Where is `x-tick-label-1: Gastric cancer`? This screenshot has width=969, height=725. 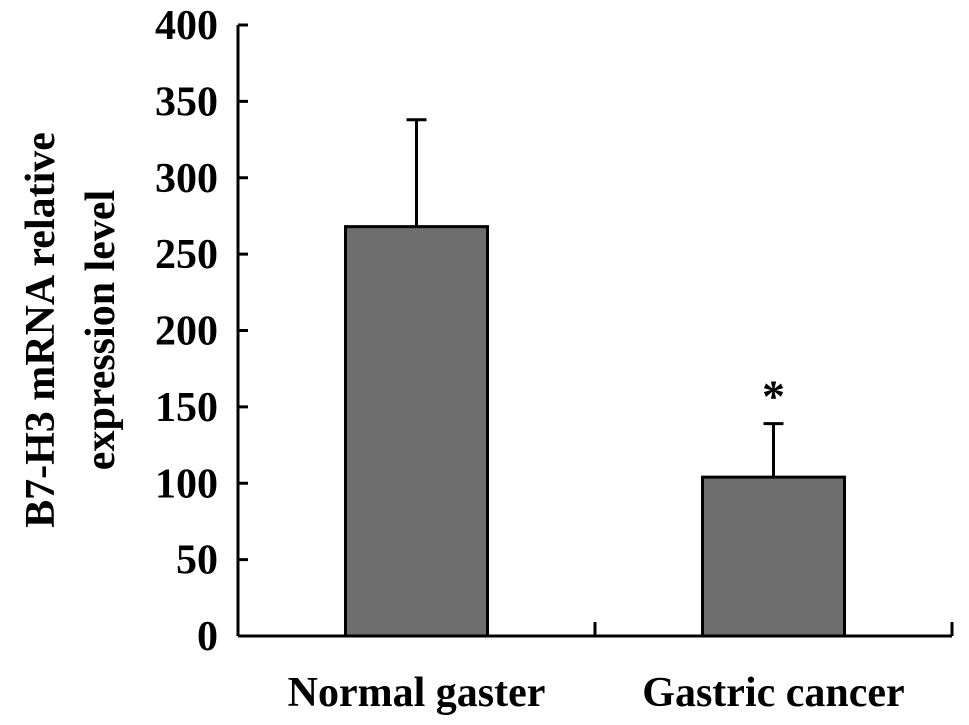
x-tick-label-1: Gastric cancer is located at coordinates (773, 693).